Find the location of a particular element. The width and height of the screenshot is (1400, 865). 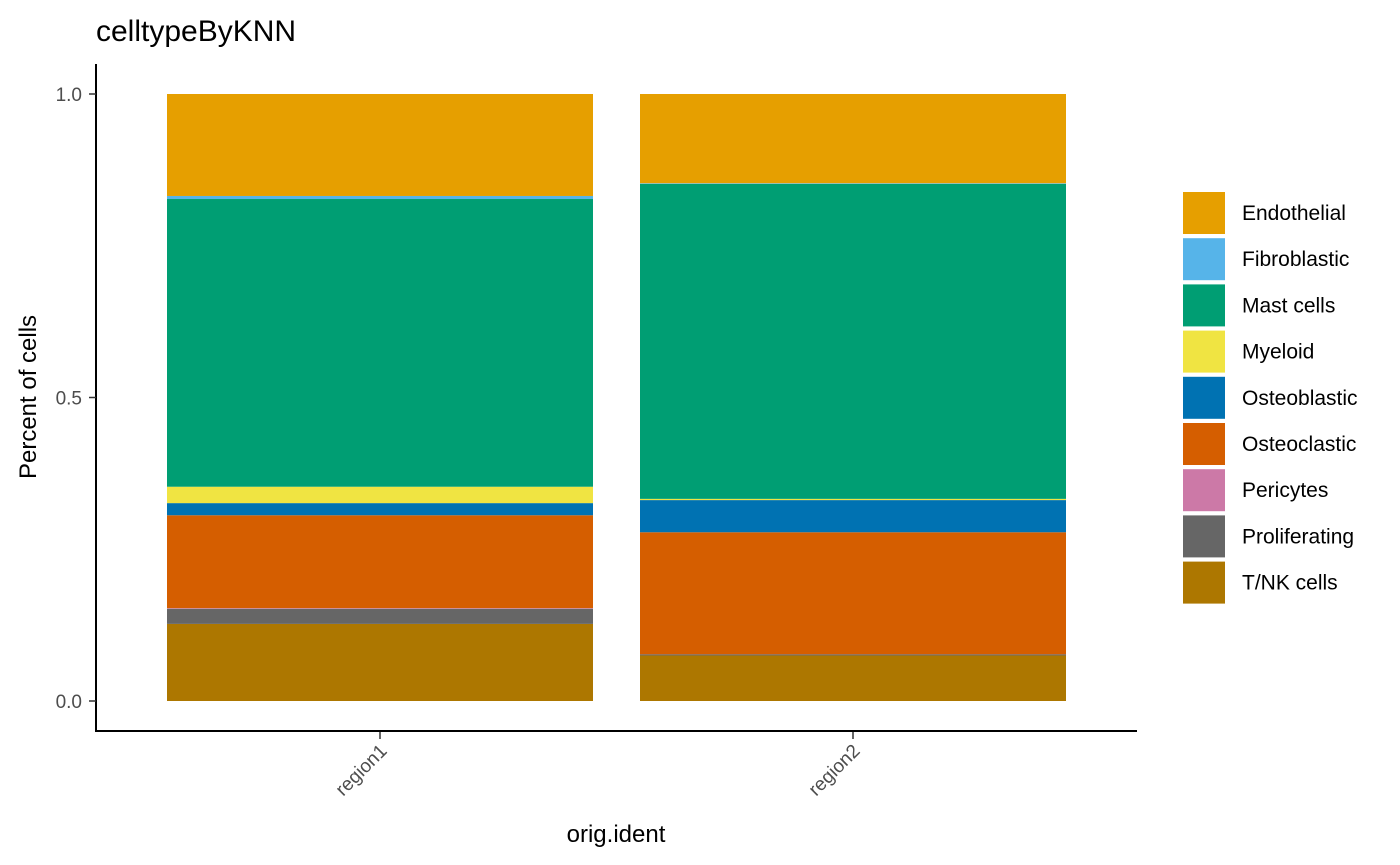

x-tick-label: region1 is located at coordinates (362, 771).